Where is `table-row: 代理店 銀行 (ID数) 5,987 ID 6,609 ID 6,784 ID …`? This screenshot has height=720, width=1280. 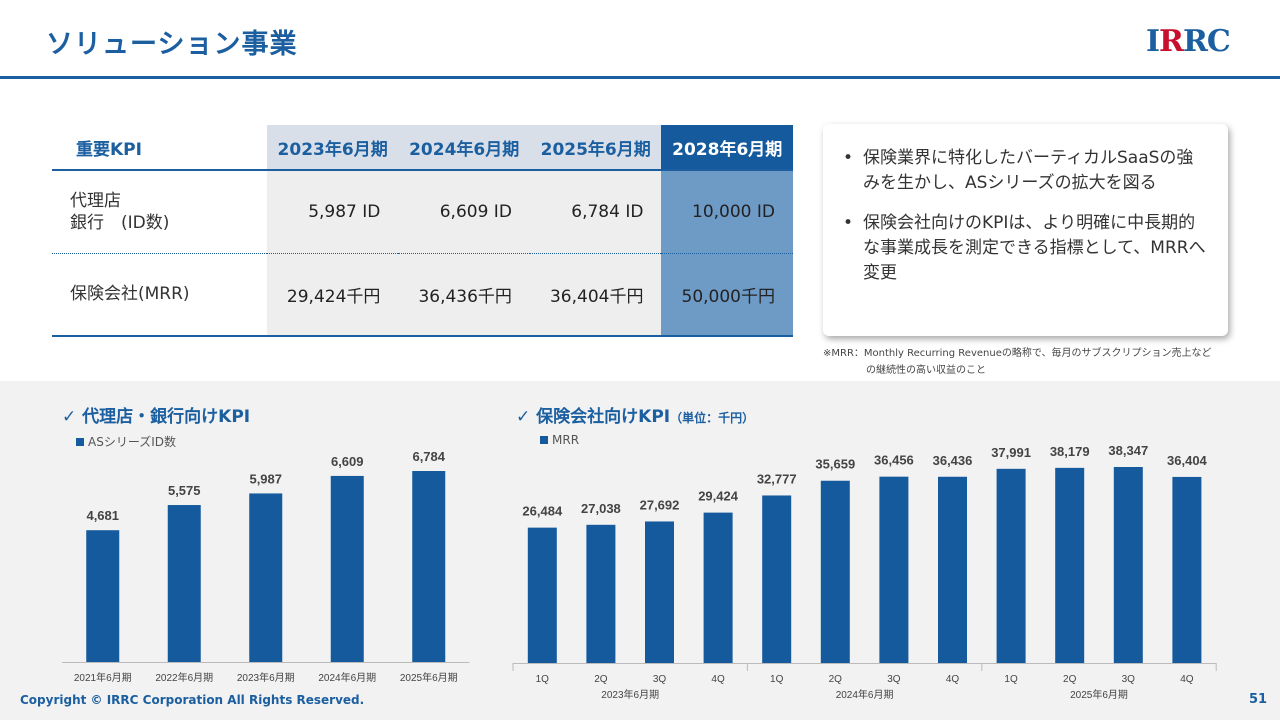 table-row: 代理店 銀行 (ID数) 5,987 ID 6,609 ID 6,784 ID … is located at coordinates (422, 211).